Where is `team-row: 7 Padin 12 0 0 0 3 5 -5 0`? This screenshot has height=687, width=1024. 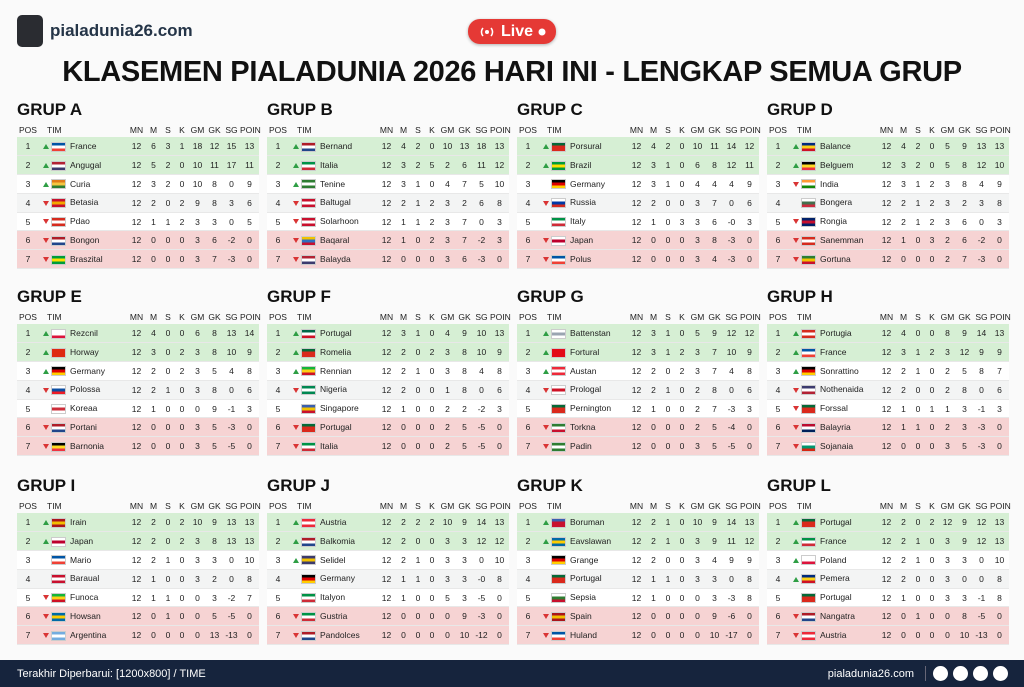 team-row: 7 Padin 12 0 0 0 3 5 -5 0 is located at coordinates (638, 446).